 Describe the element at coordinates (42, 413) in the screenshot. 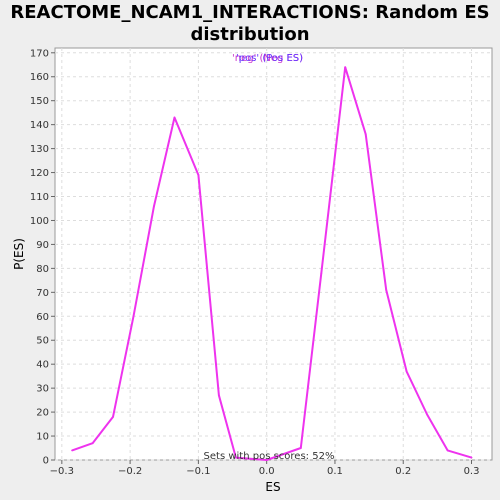

I see `y-tick-label: 20` at that location.